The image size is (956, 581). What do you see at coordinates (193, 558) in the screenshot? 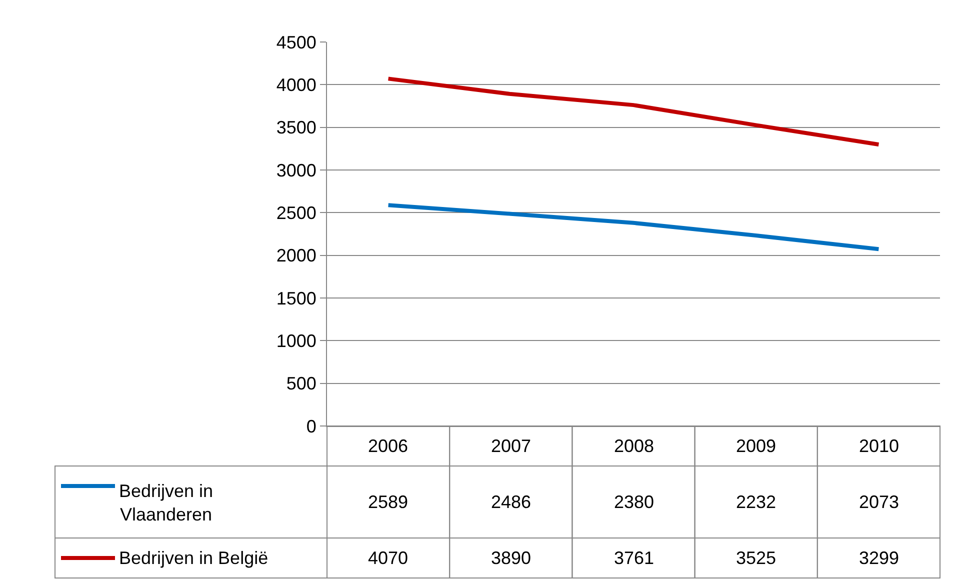
I see `legend-label: Bedrijven in België` at bounding box center [193, 558].